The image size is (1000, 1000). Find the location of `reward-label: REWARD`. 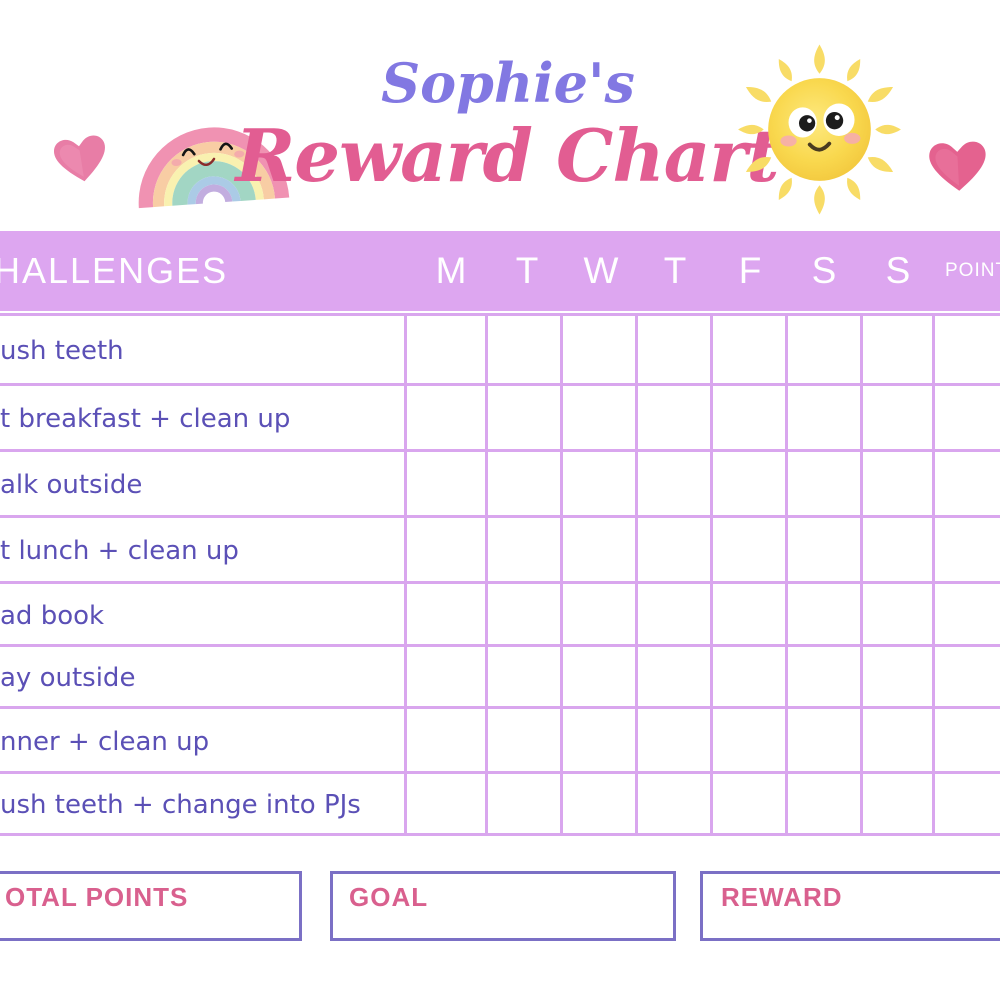

reward-label: REWARD is located at coordinates (782, 897).